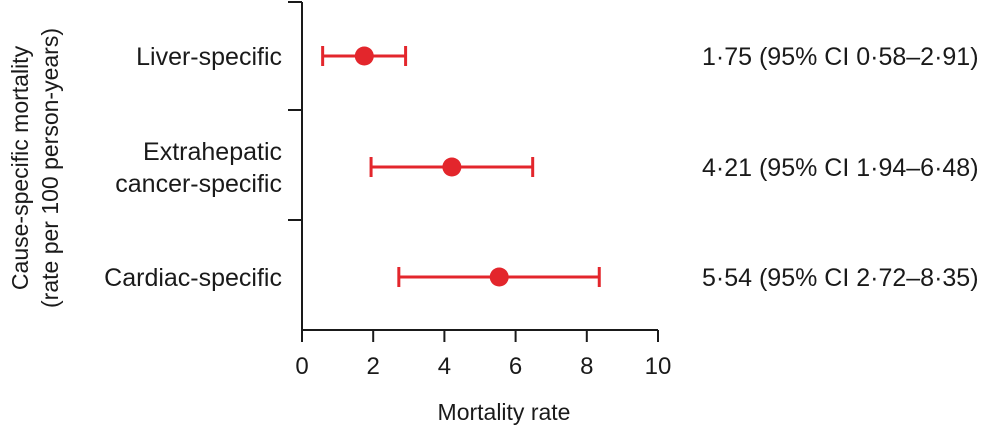 This screenshot has height=430, width=1000. I want to click on value-annotation-1: 4·21 (95% CI 1·94–6·48), so click(840, 168).